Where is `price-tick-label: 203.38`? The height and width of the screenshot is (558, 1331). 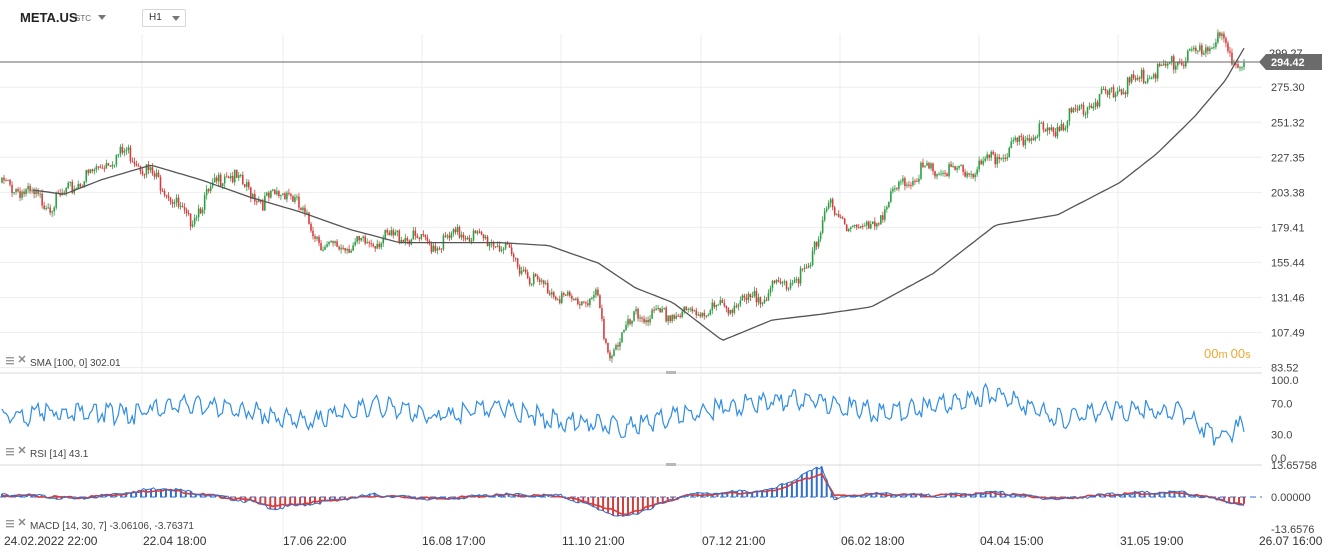
price-tick-label: 203.38 is located at coordinates (1288, 193).